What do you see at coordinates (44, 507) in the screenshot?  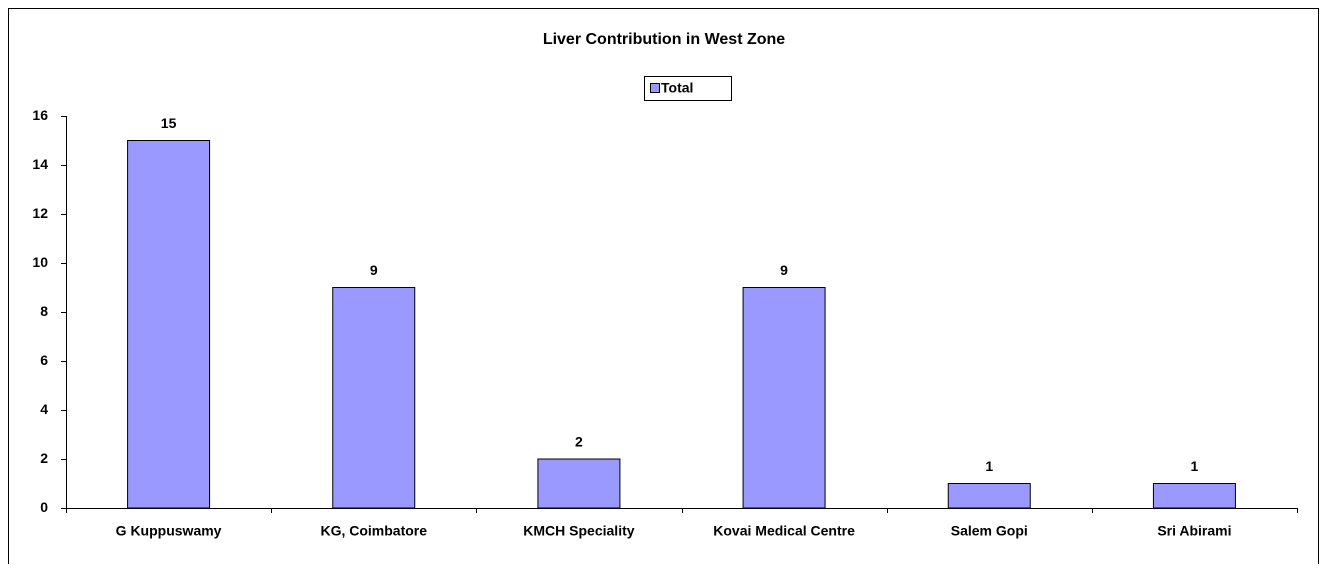 I see `y-tick-label: 0` at bounding box center [44, 507].